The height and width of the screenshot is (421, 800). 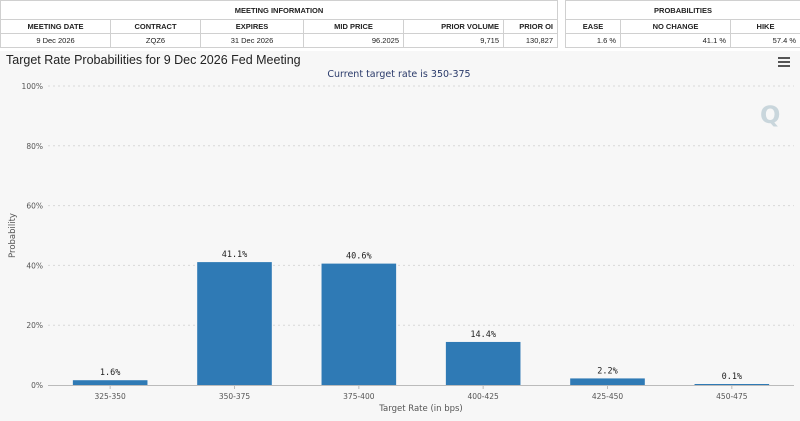 What do you see at coordinates (732, 377) in the screenshot?
I see `data-label: 0.1%` at bounding box center [732, 377].